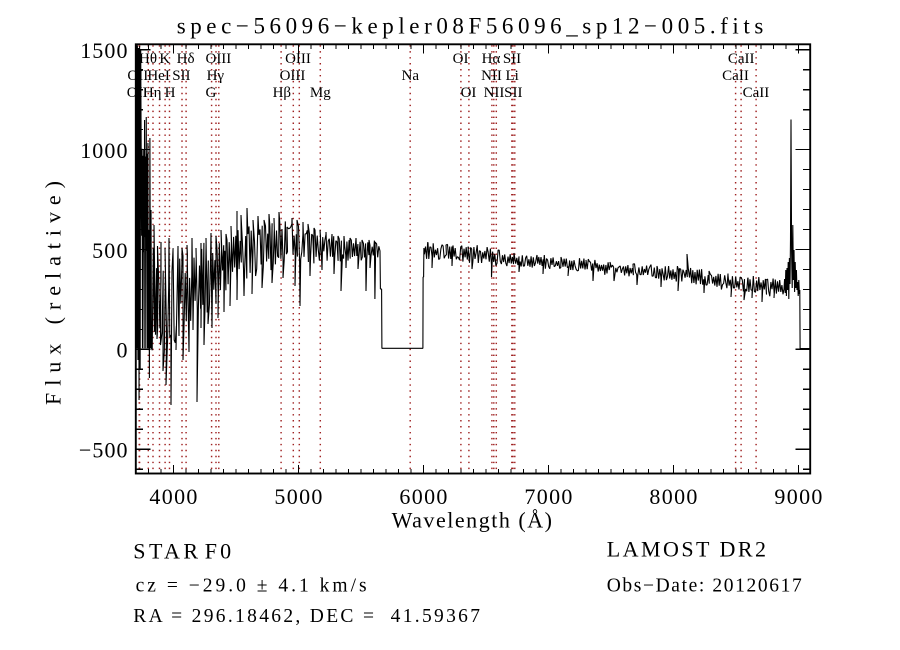 This screenshot has width=900, height=650. Describe the element at coordinates (164, 59) in the screenshot. I see `svg-text: K` at that location.